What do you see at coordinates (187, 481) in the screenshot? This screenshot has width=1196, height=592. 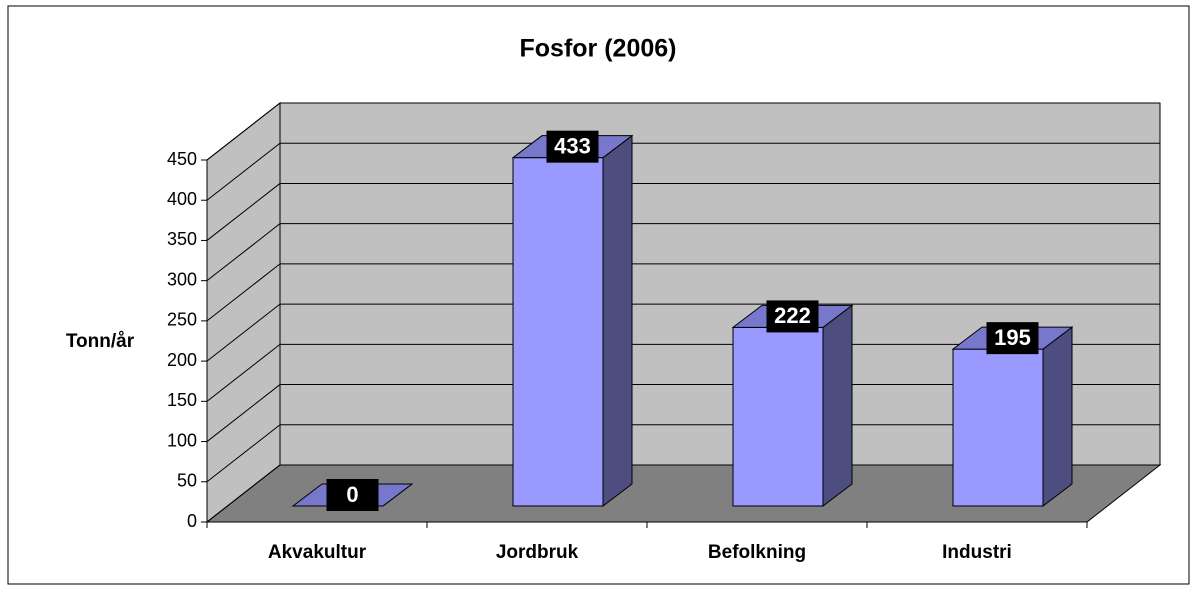 I see `y-tick-label: 50` at bounding box center [187, 481].